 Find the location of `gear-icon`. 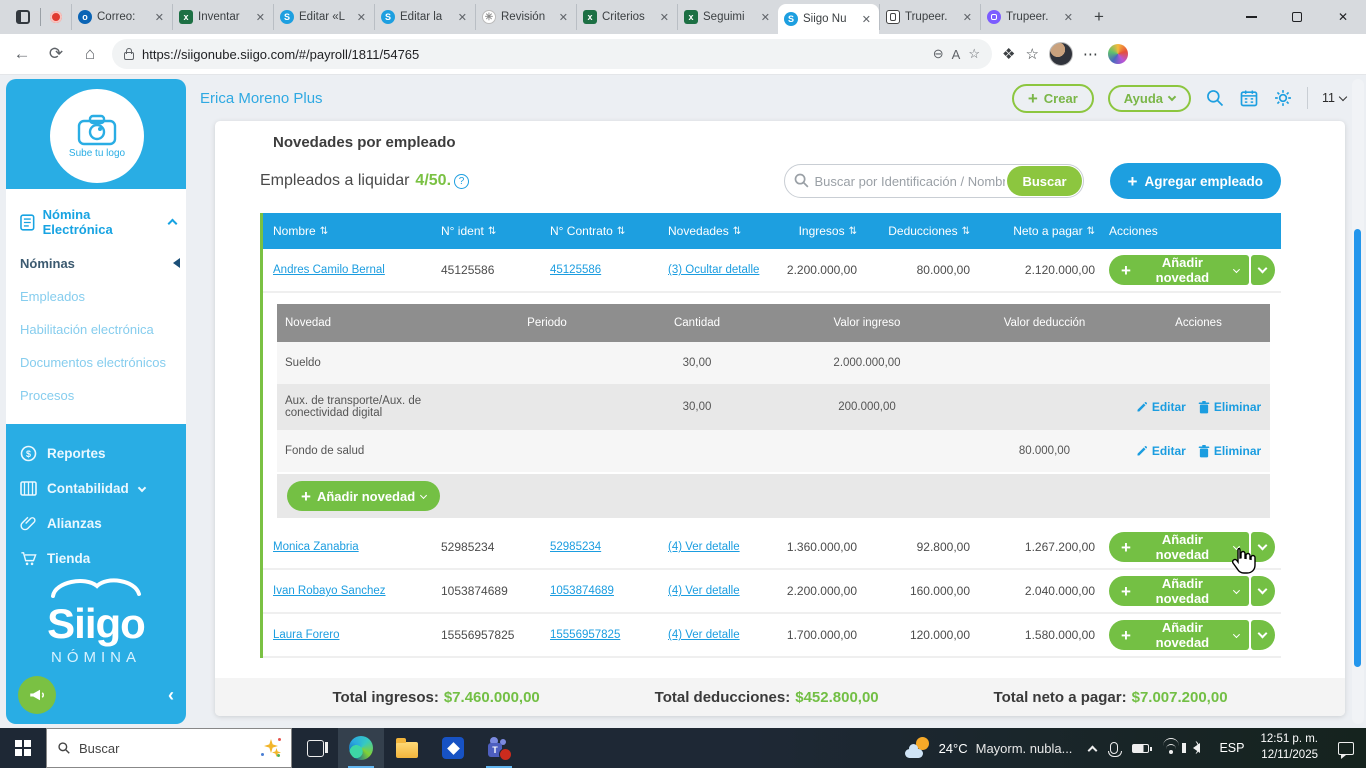

gear-icon is located at coordinates (1283, 98).